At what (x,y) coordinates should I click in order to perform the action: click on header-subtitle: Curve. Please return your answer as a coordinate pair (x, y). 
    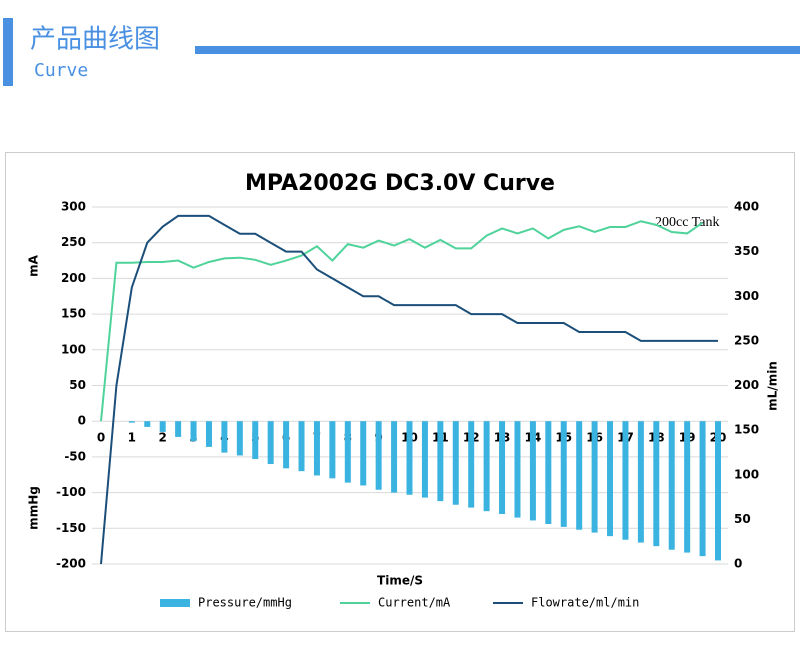
    Looking at the image, I should click on (61, 70).